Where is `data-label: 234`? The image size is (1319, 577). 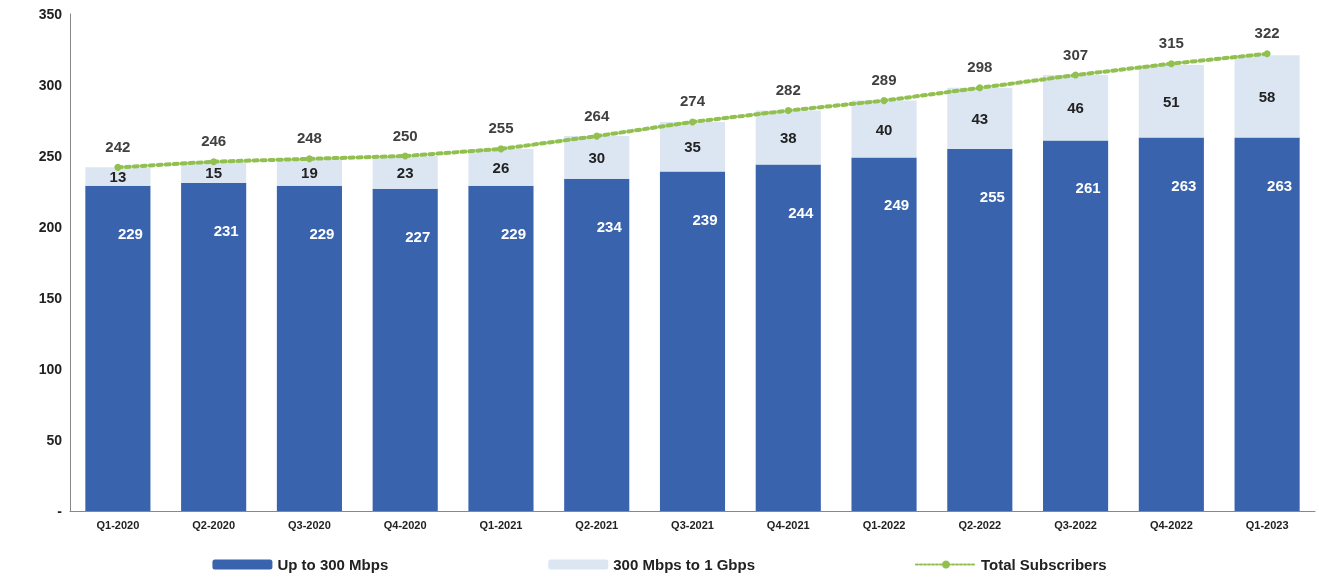
data-label: 234 is located at coordinates (609, 226).